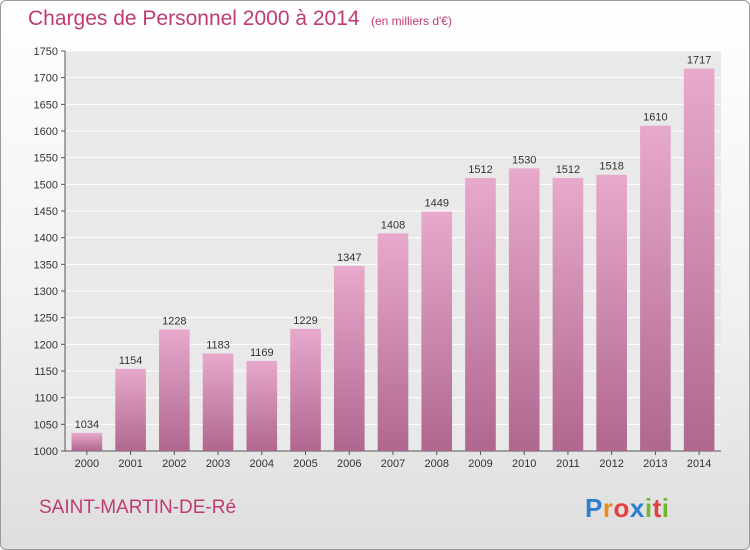 The image size is (750, 550). What do you see at coordinates (46, 212) in the screenshot?
I see `y-tick-label: 1450` at bounding box center [46, 212].